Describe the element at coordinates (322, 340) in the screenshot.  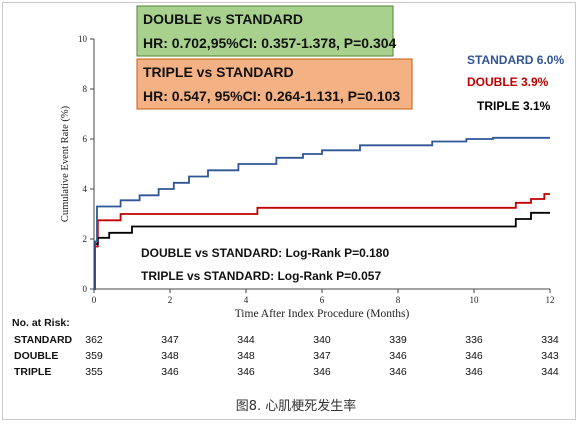
I see `risk-cell: 340` at that location.